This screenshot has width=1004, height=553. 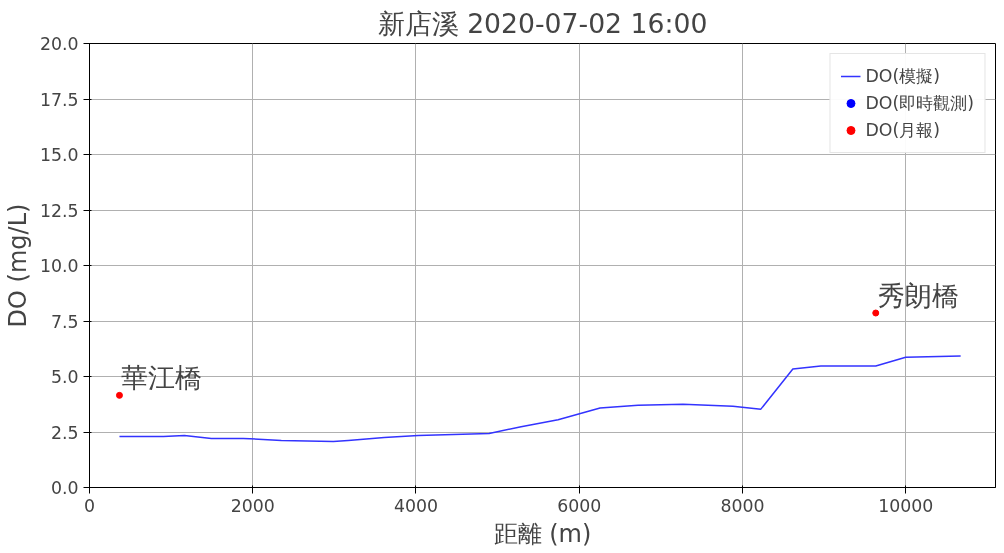 I want to click on y-tick-label: 17.5, so click(x=59, y=99).